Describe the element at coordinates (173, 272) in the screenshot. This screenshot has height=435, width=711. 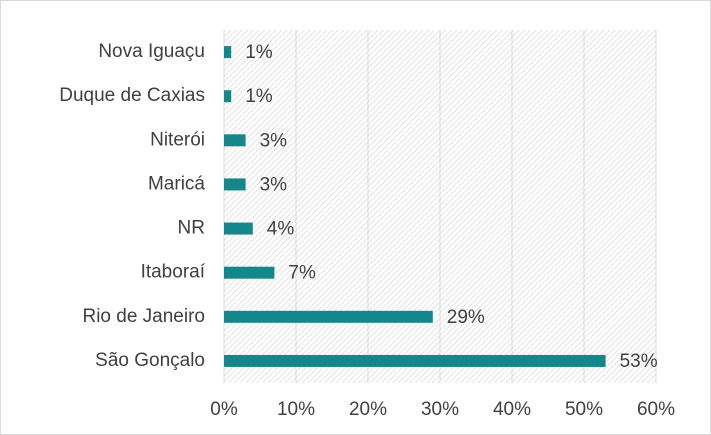
I see `y-tick-label: Itaboraí` at that location.